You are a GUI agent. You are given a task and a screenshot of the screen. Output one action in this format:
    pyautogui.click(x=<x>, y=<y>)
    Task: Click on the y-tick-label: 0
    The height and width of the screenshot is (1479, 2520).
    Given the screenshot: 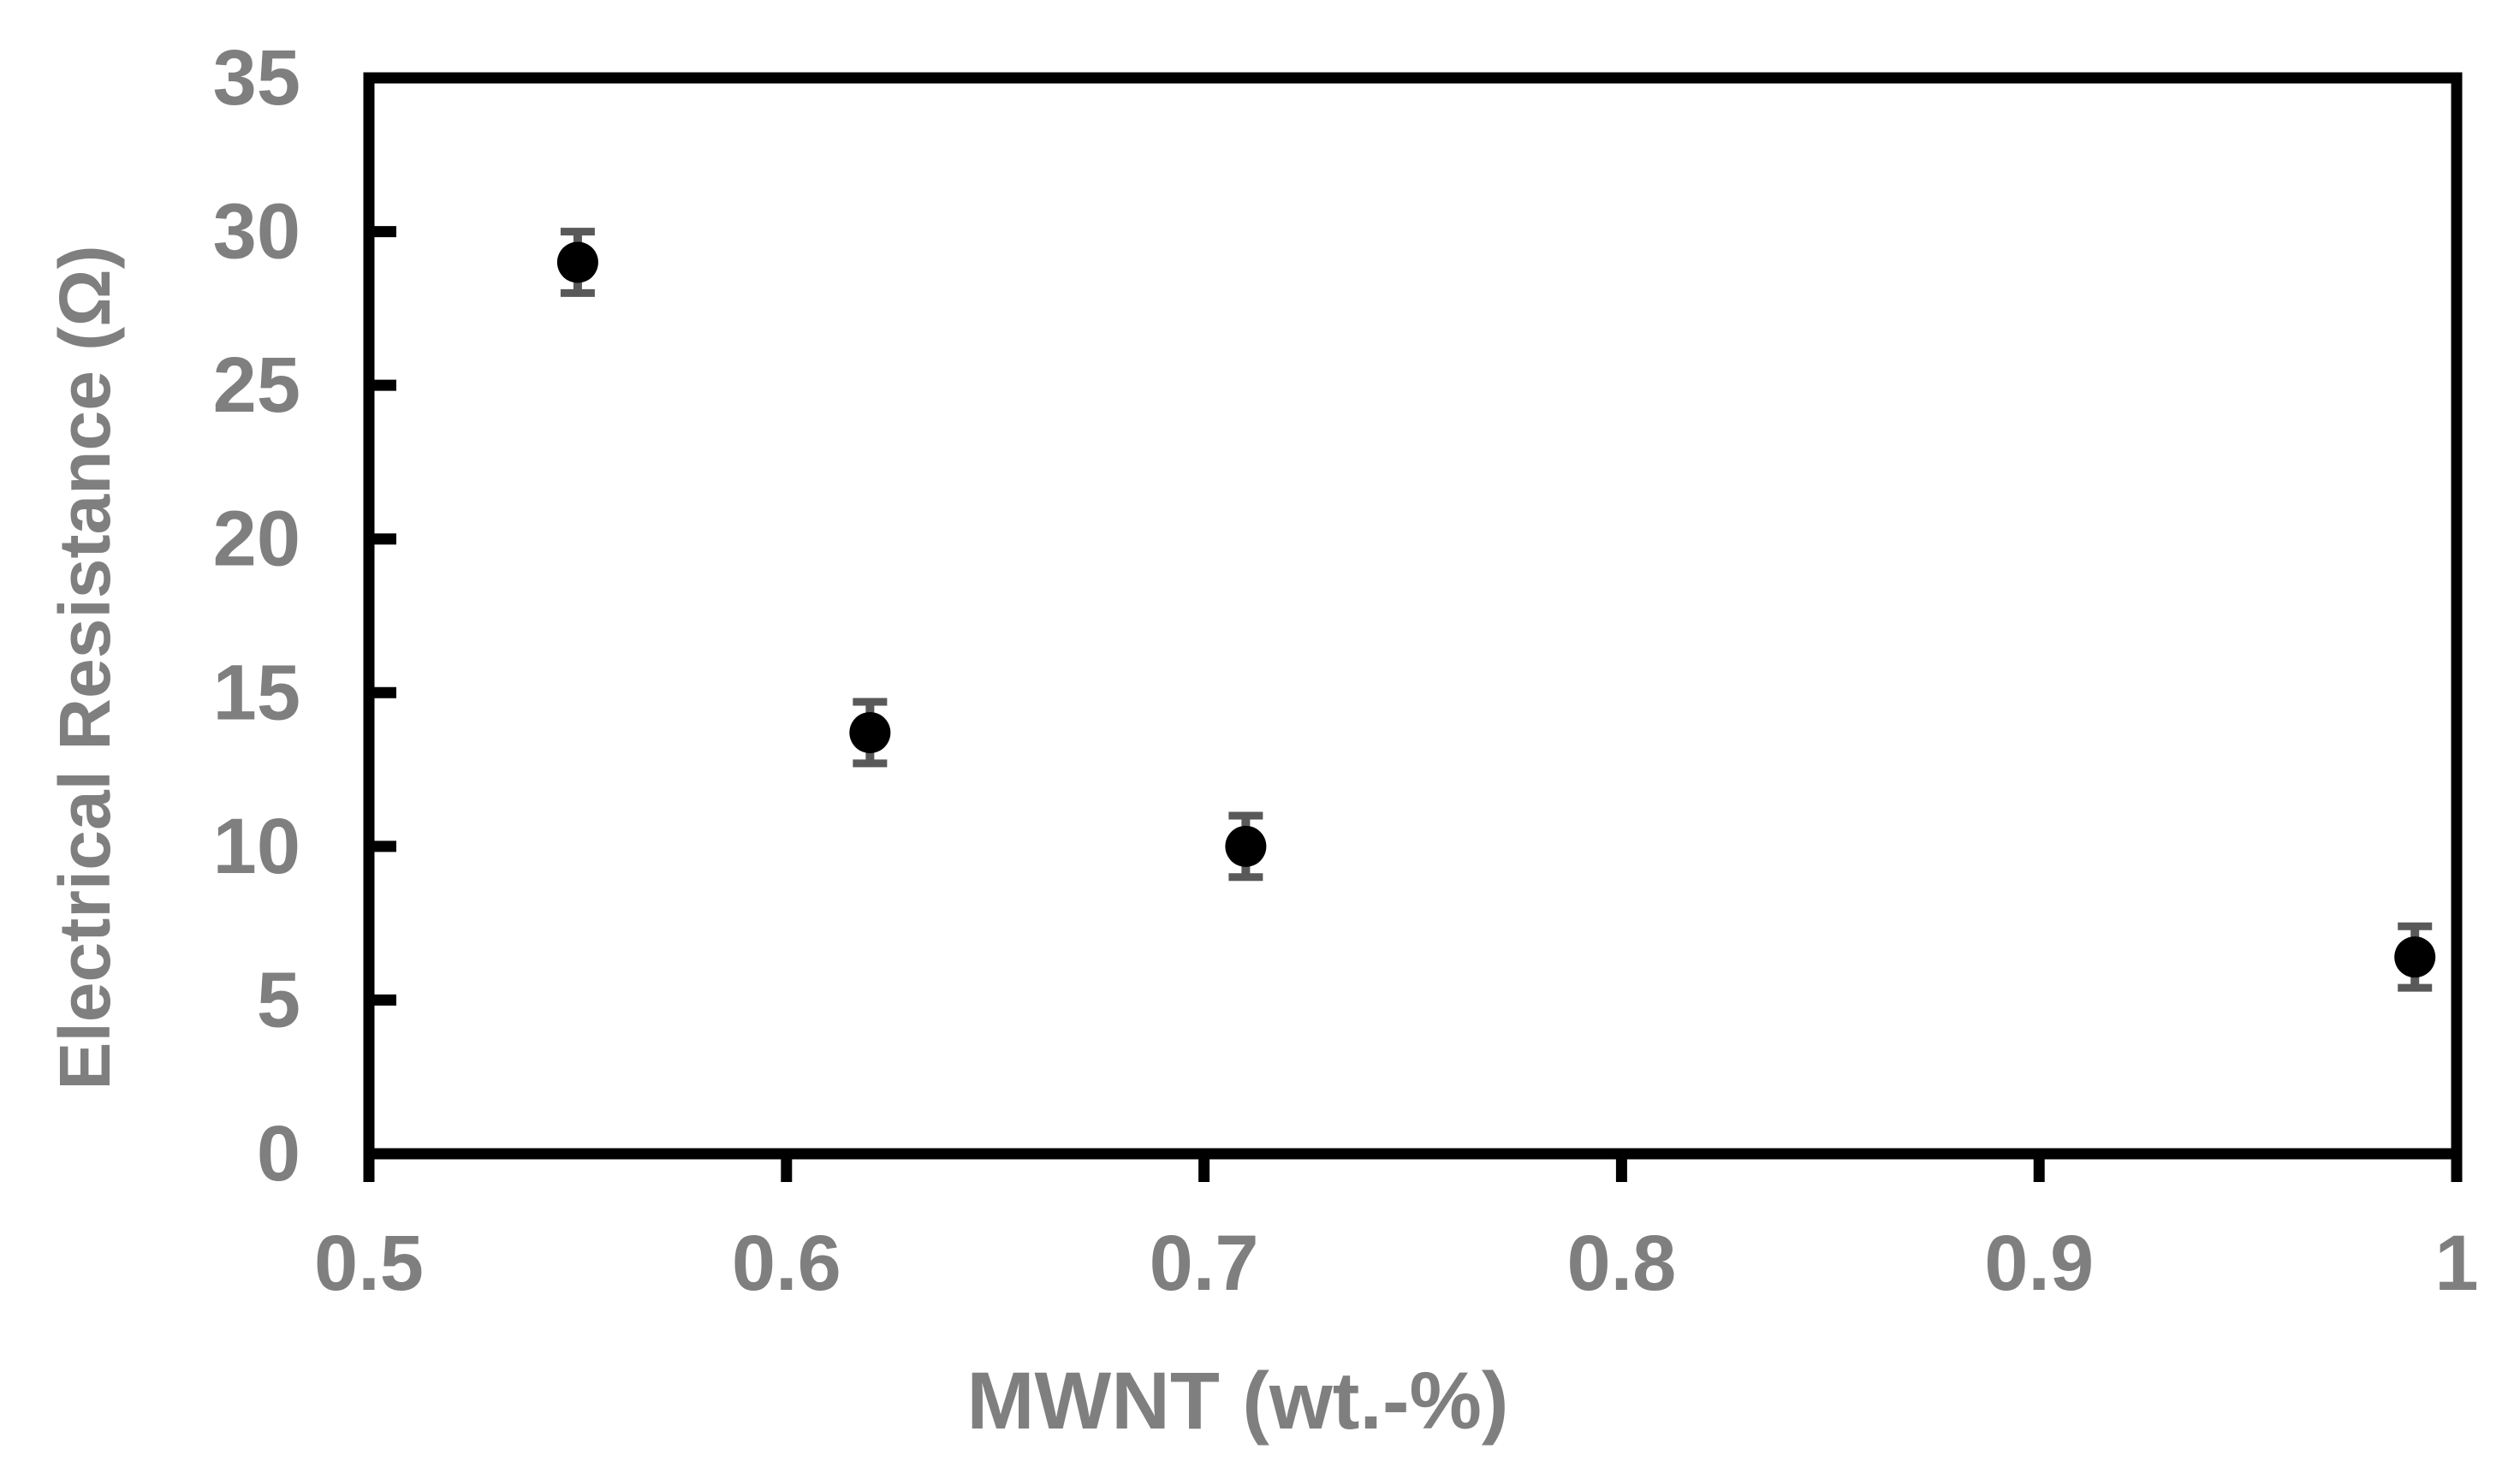 What is the action you would take?
    pyautogui.click(x=278, y=1153)
    